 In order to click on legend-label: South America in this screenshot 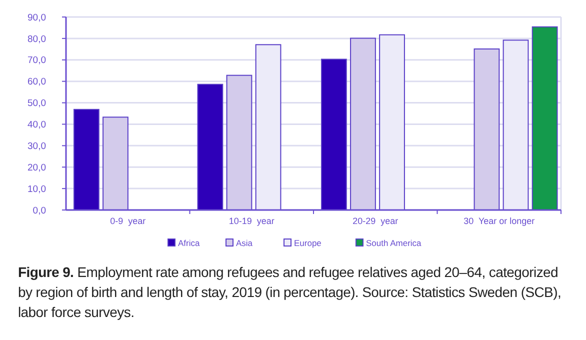, I will do `click(394, 243)`.